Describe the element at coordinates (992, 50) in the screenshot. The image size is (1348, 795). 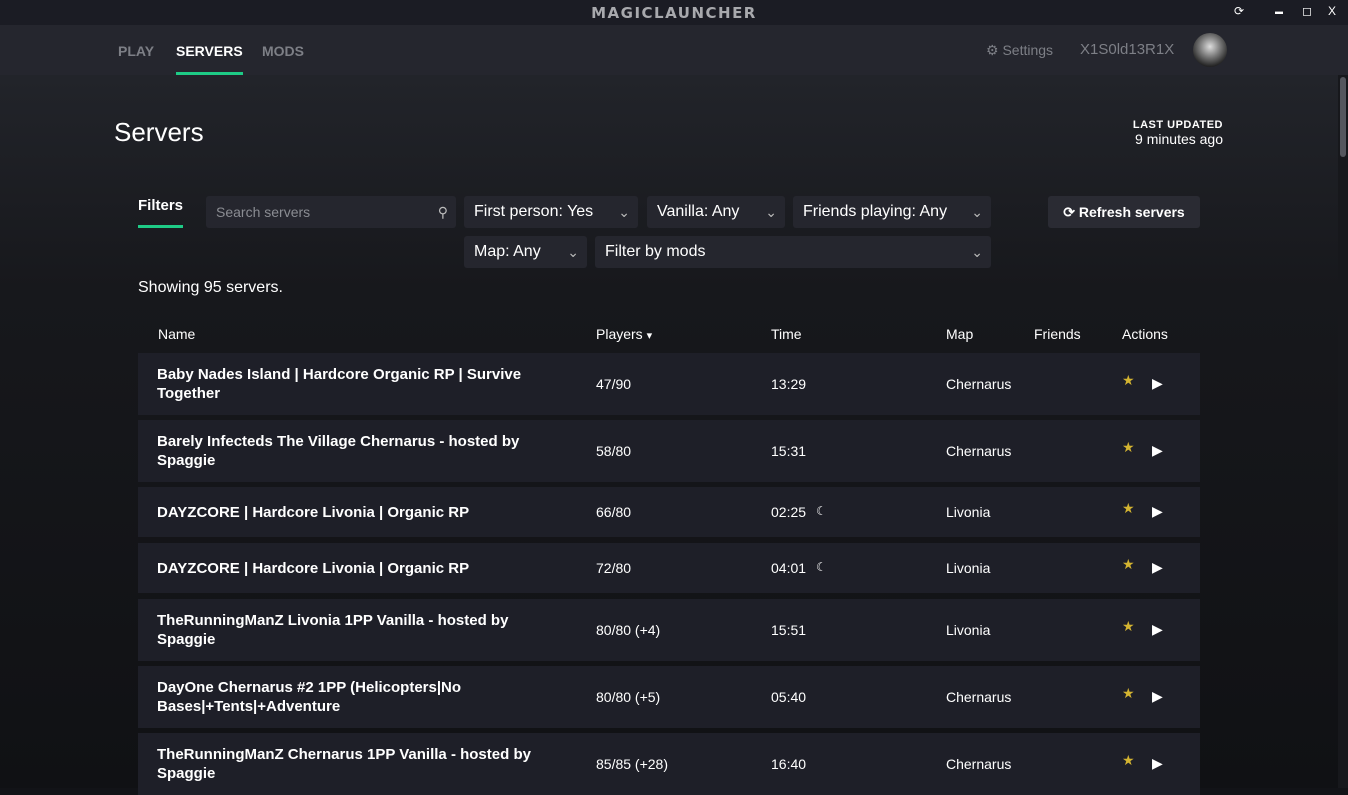
I see `gear-icon: ⚙` at that location.